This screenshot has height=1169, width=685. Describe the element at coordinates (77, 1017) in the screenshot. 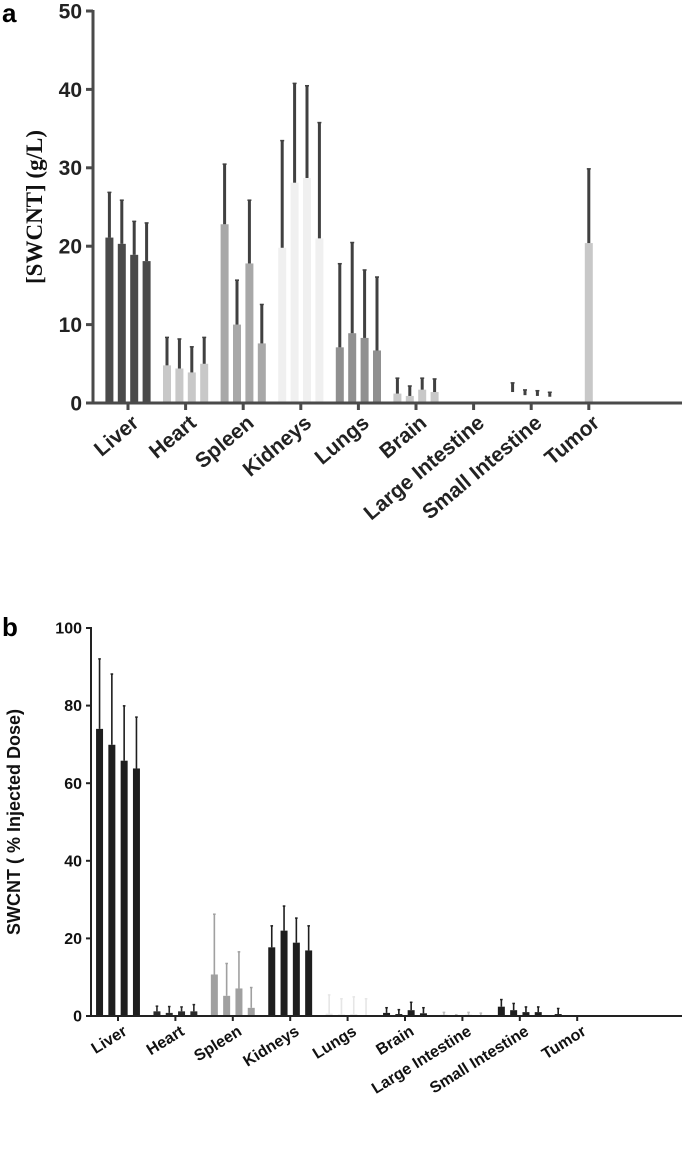

I see `y-tick-label: 0` at that location.